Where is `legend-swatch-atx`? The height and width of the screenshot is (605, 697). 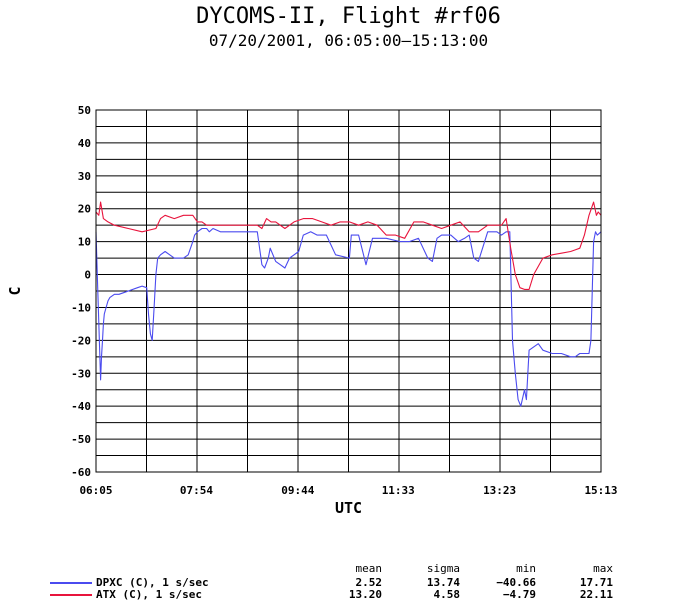 legend-swatch-atx is located at coordinates (71, 595).